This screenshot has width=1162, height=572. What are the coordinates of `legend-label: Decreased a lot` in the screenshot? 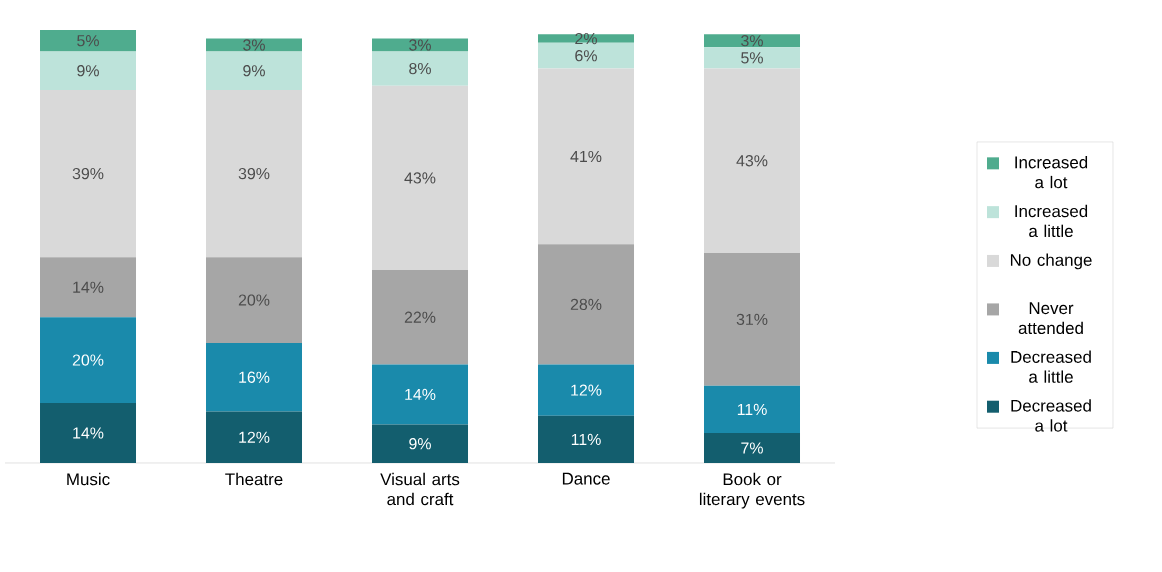 It's located at (1051, 415).